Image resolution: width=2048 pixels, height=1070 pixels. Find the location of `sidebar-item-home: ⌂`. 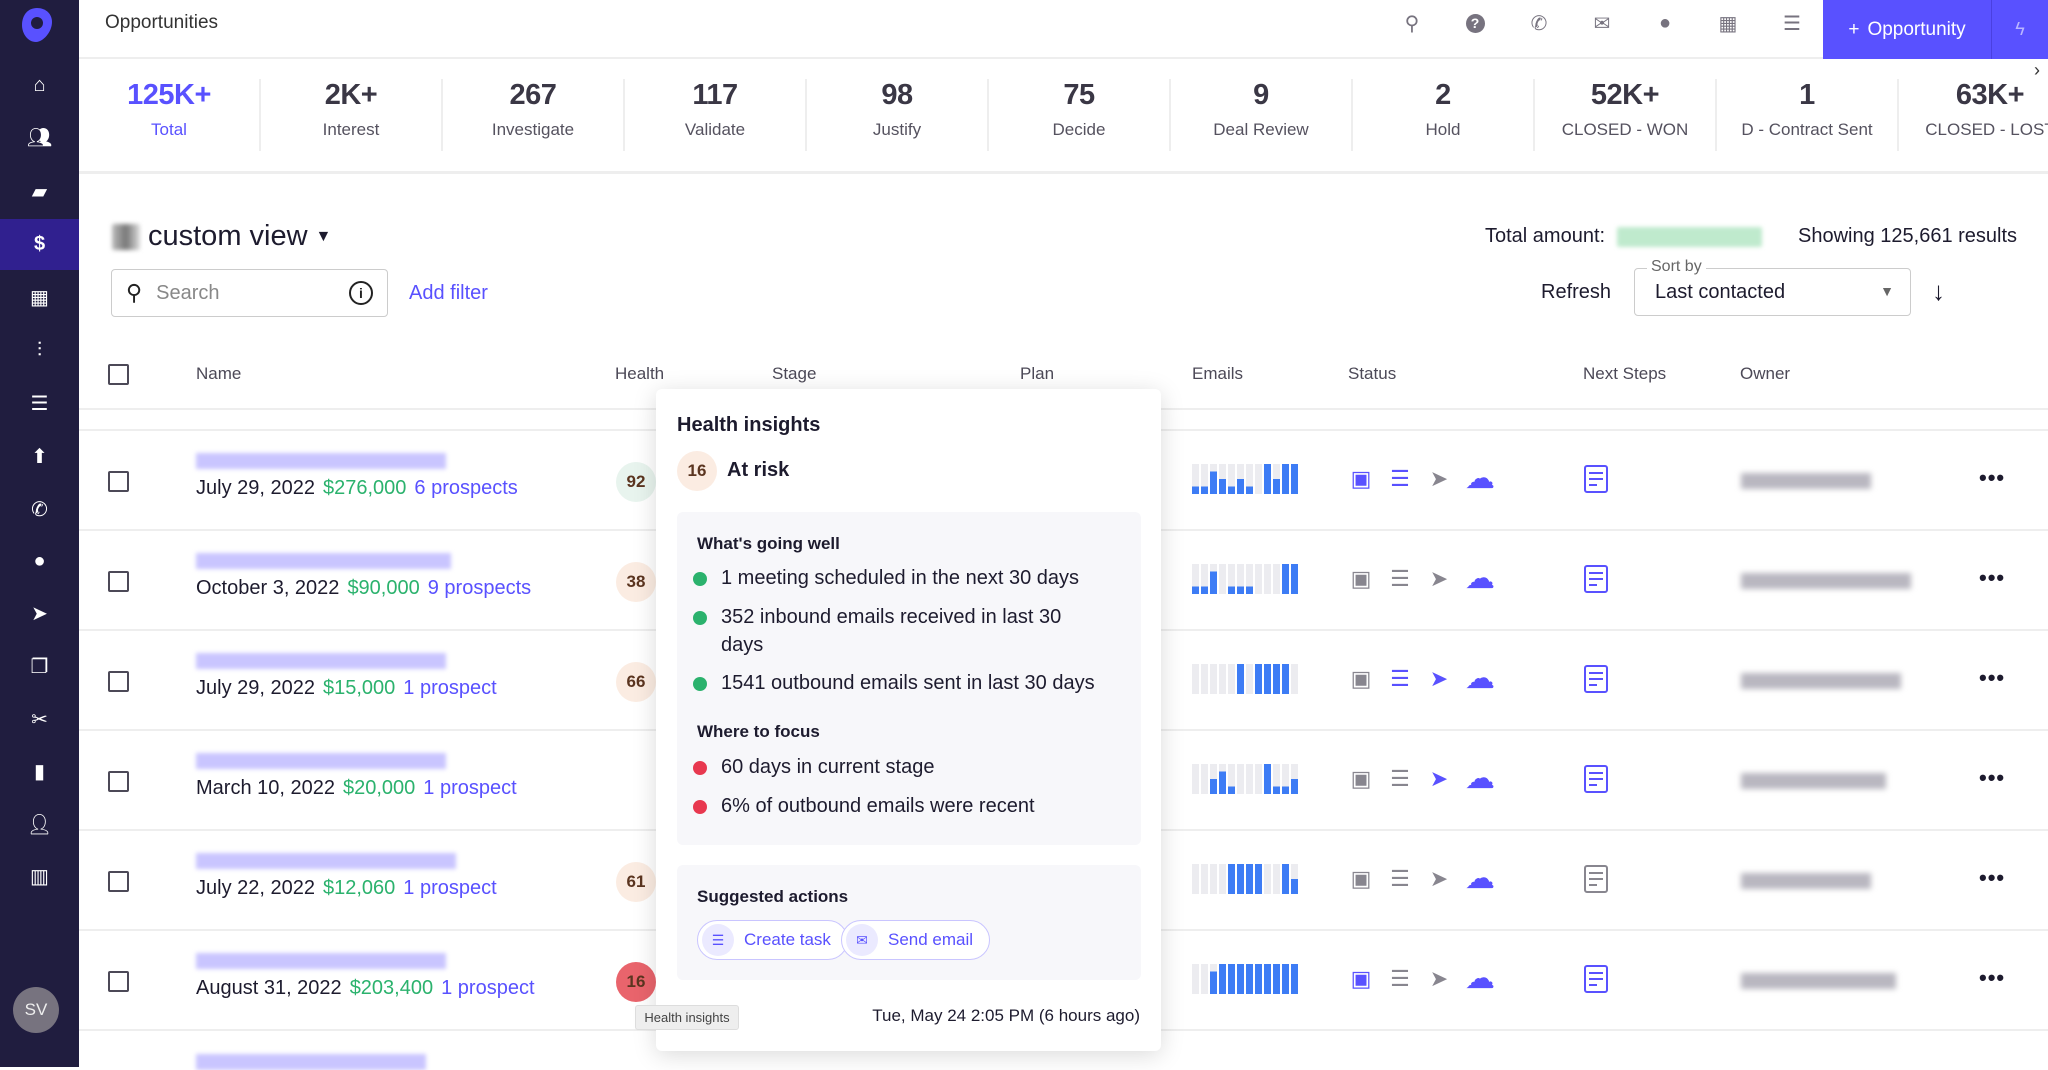

sidebar-item-home: ⌂ is located at coordinates (39, 85).